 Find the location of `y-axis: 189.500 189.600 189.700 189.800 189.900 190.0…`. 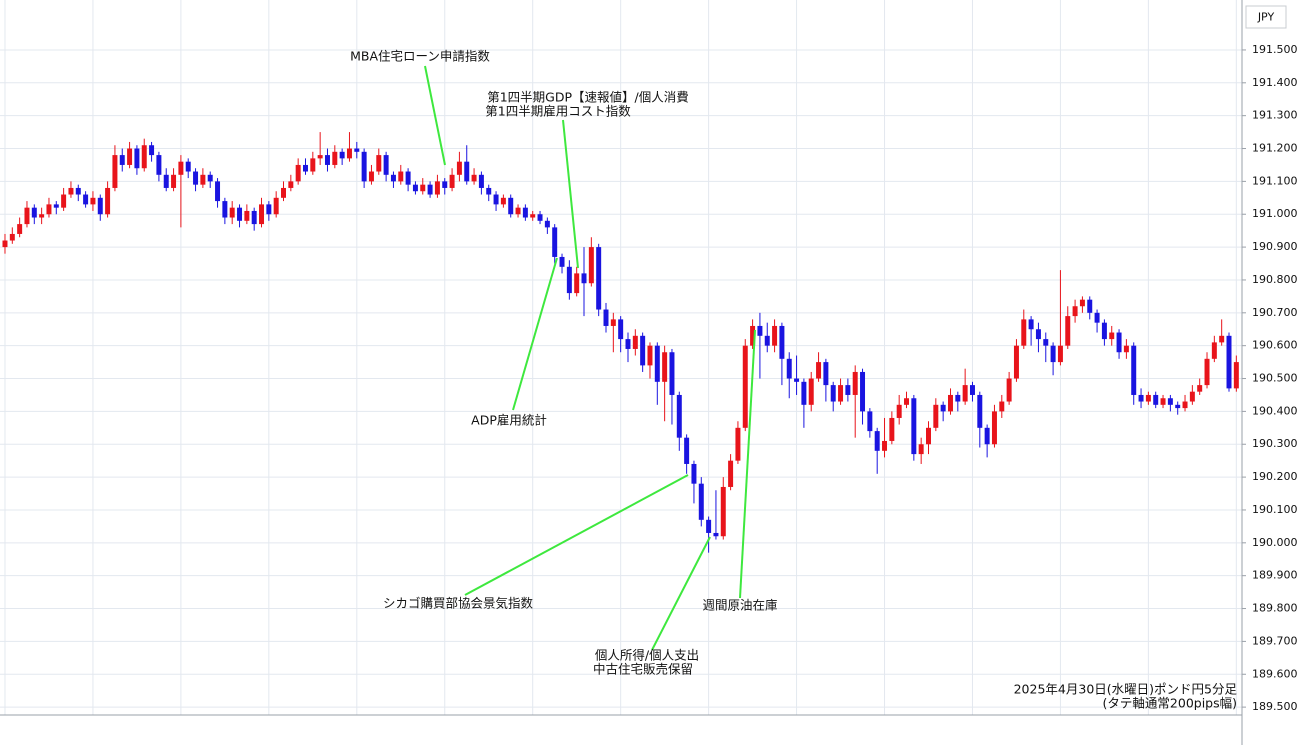

y-axis: 189.500 189.600 189.700 189.800 189.900 190.0… is located at coordinates (1270, 378).